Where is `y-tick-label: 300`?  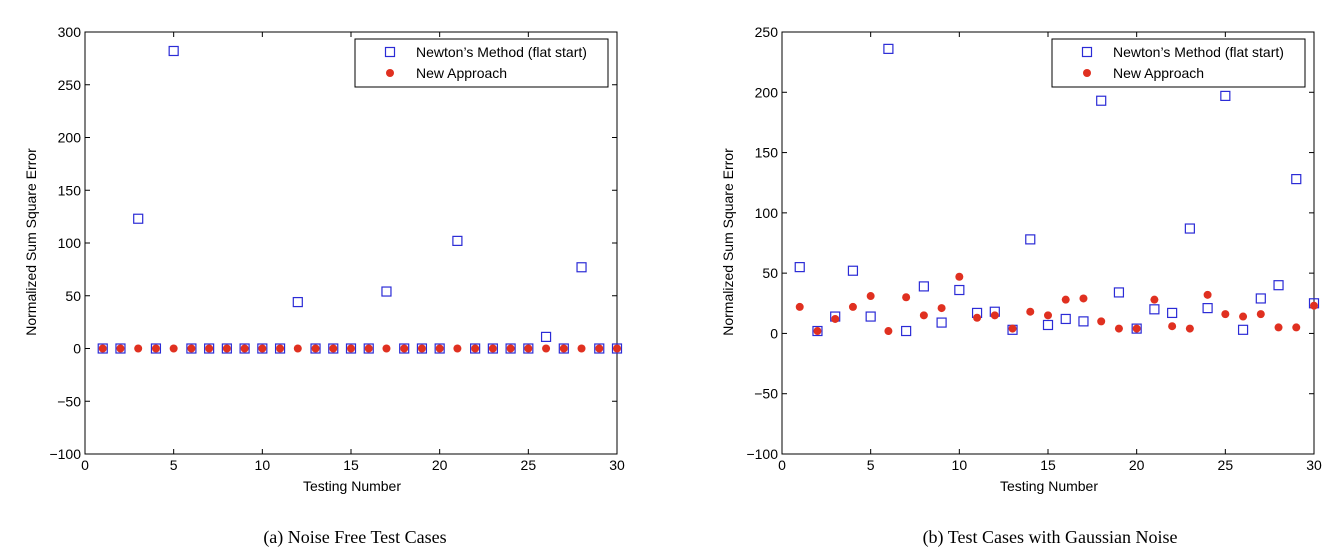
y-tick-label: 300 is located at coordinates (70, 32).